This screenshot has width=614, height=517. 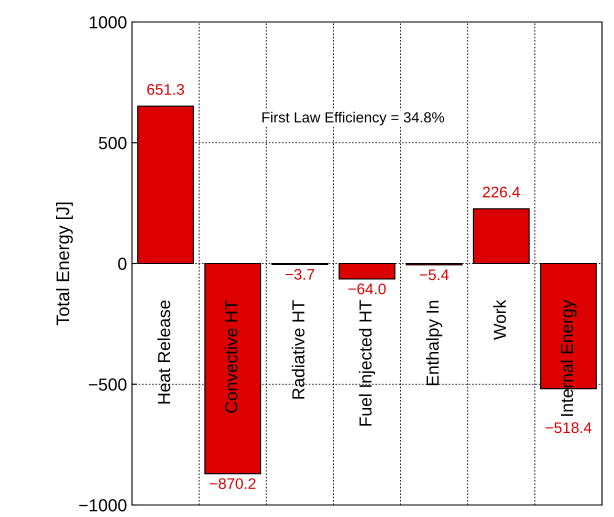 What do you see at coordinates (499, 320) in the screenshot?
I see `x-tick-label: Work` at bounding box center [499, 320].